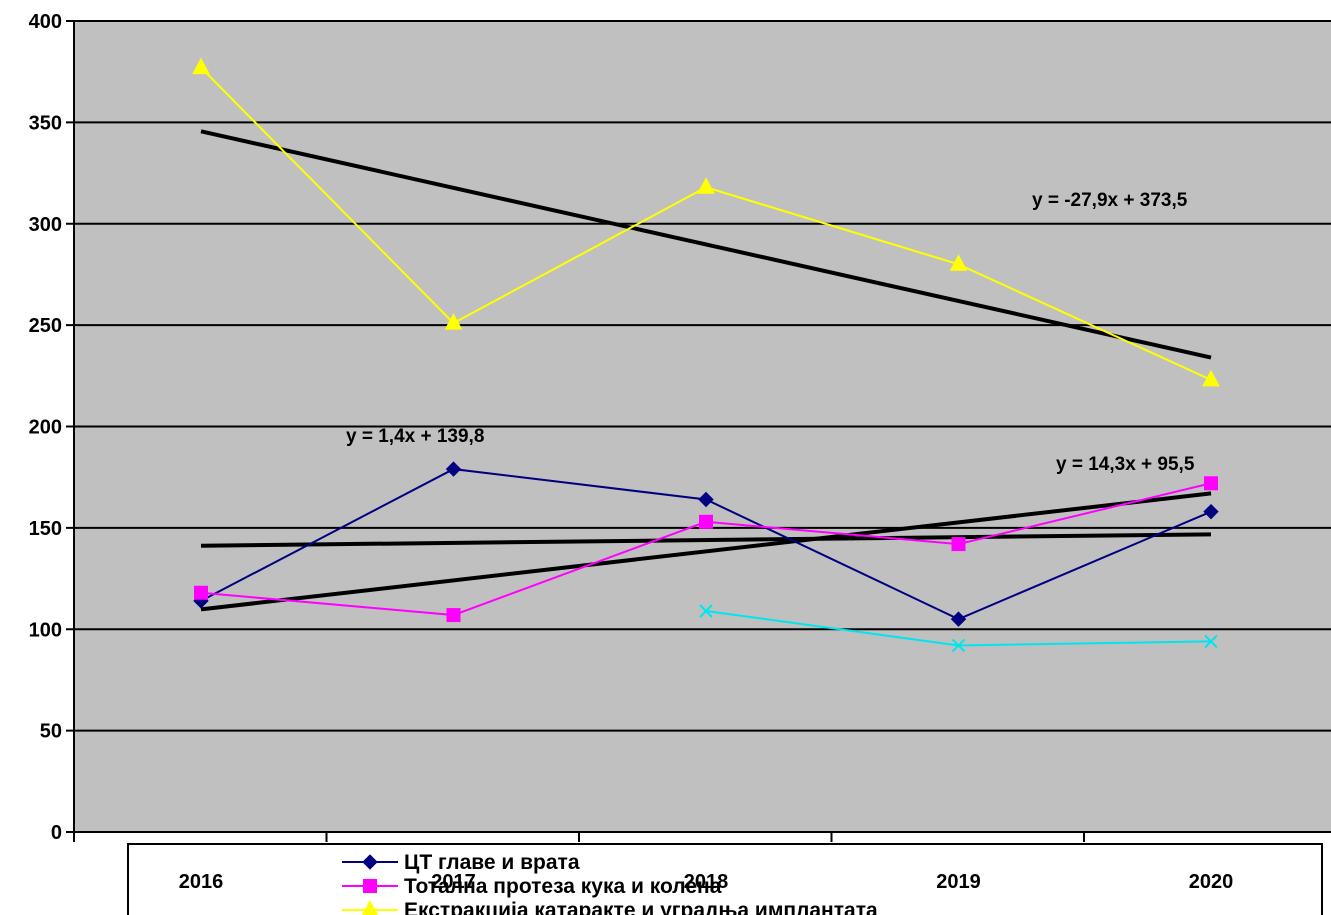 This screenshot has width=1331, height=915. What do you see at coordinates (563, 886) in the screenshot?
I see `legend-label-1: Тотална протеза кука и колена` at bounding box center [563, 886].